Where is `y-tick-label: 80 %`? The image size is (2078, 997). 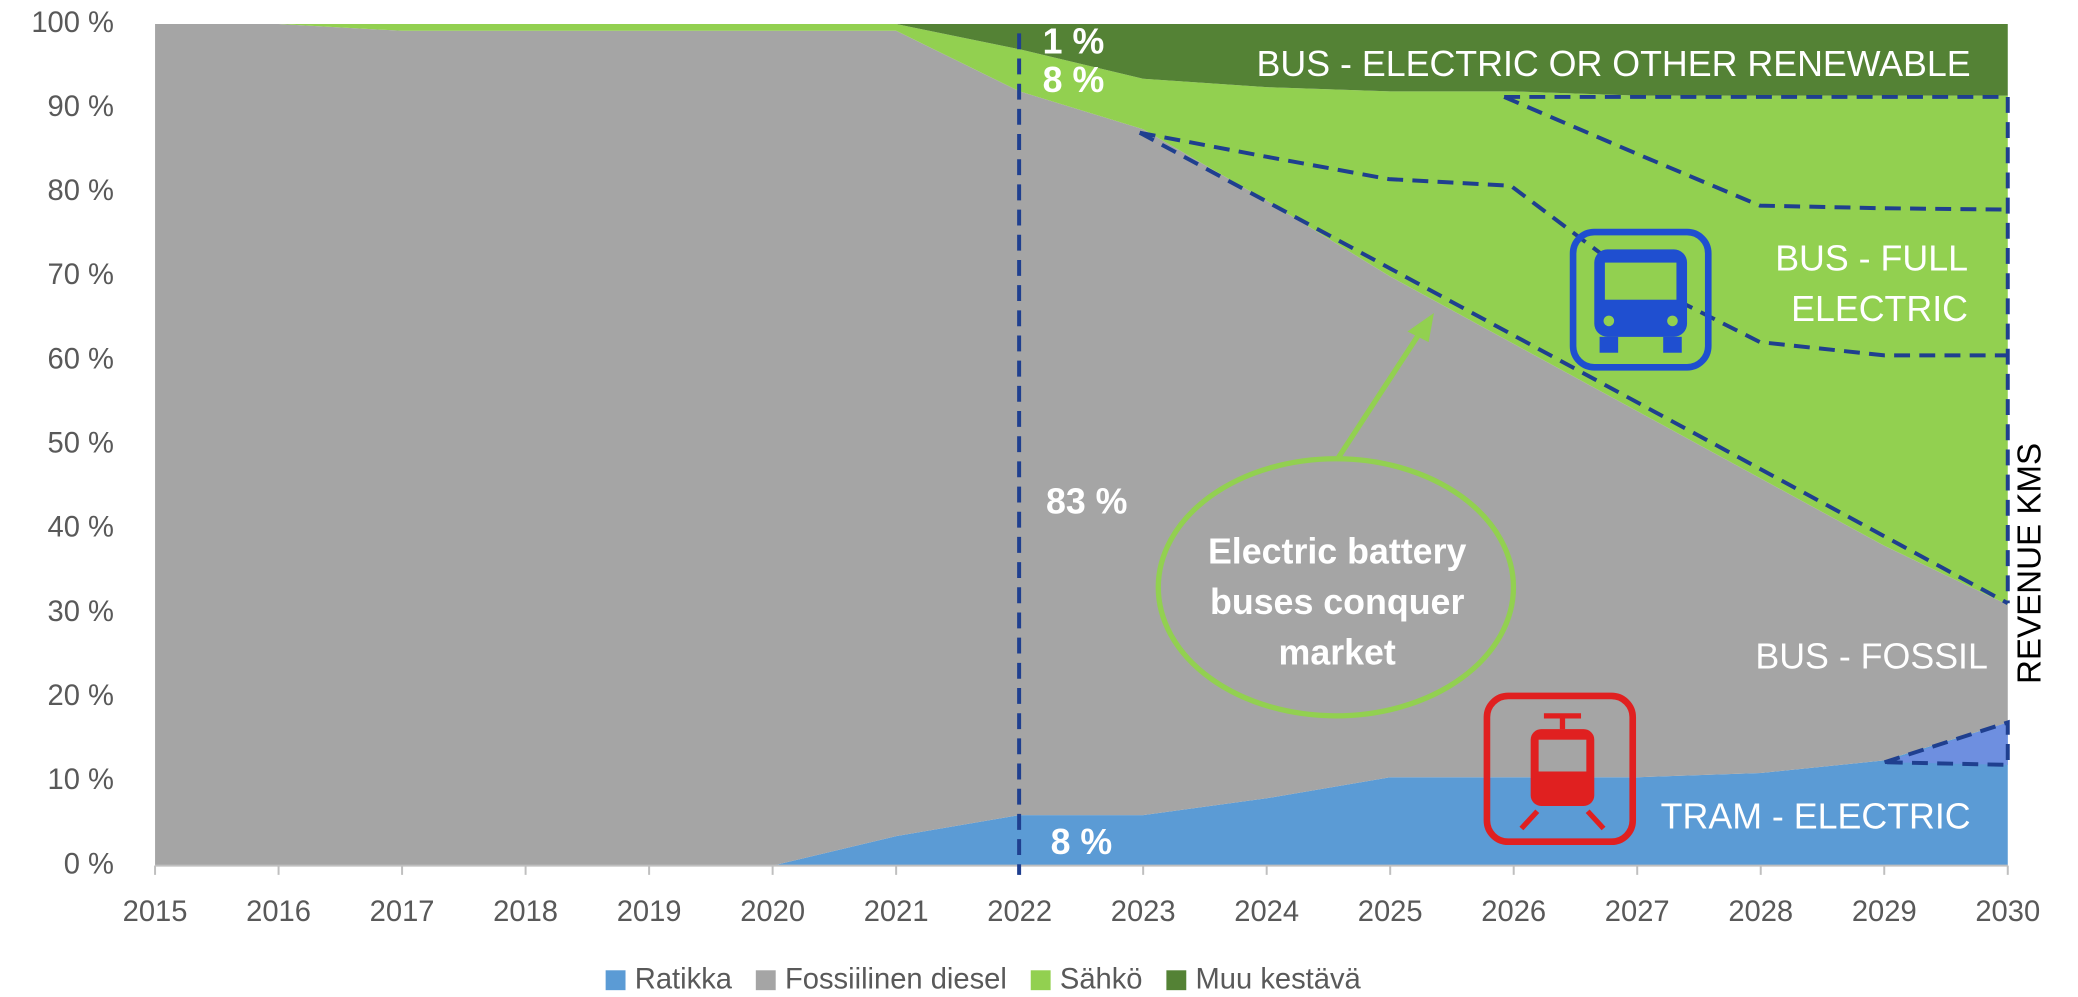
y-tick-label: 80 % is located at coordinates (81, 191).